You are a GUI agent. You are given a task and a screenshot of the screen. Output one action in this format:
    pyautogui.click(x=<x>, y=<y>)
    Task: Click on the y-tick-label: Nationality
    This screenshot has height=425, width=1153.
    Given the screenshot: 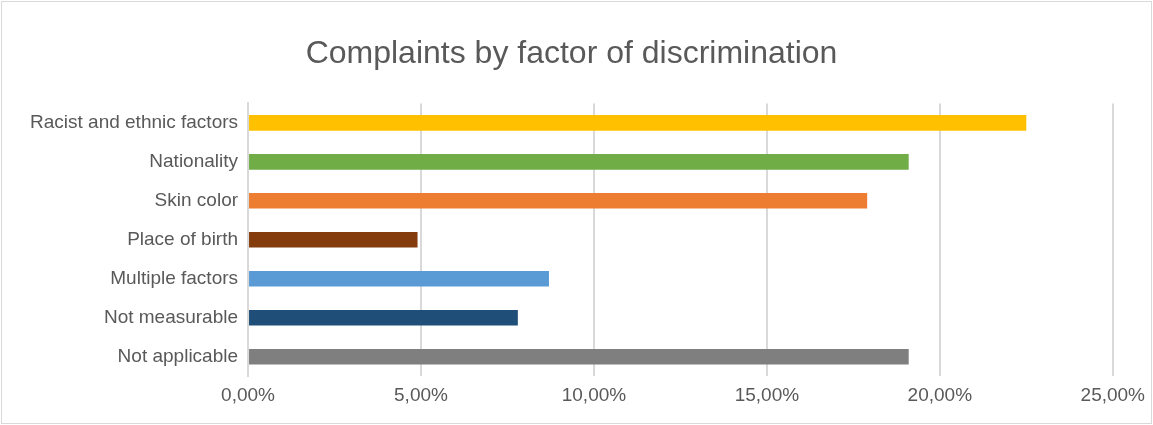 What is the action you would take?
    pyautogui.click(x=194, y=161)
    